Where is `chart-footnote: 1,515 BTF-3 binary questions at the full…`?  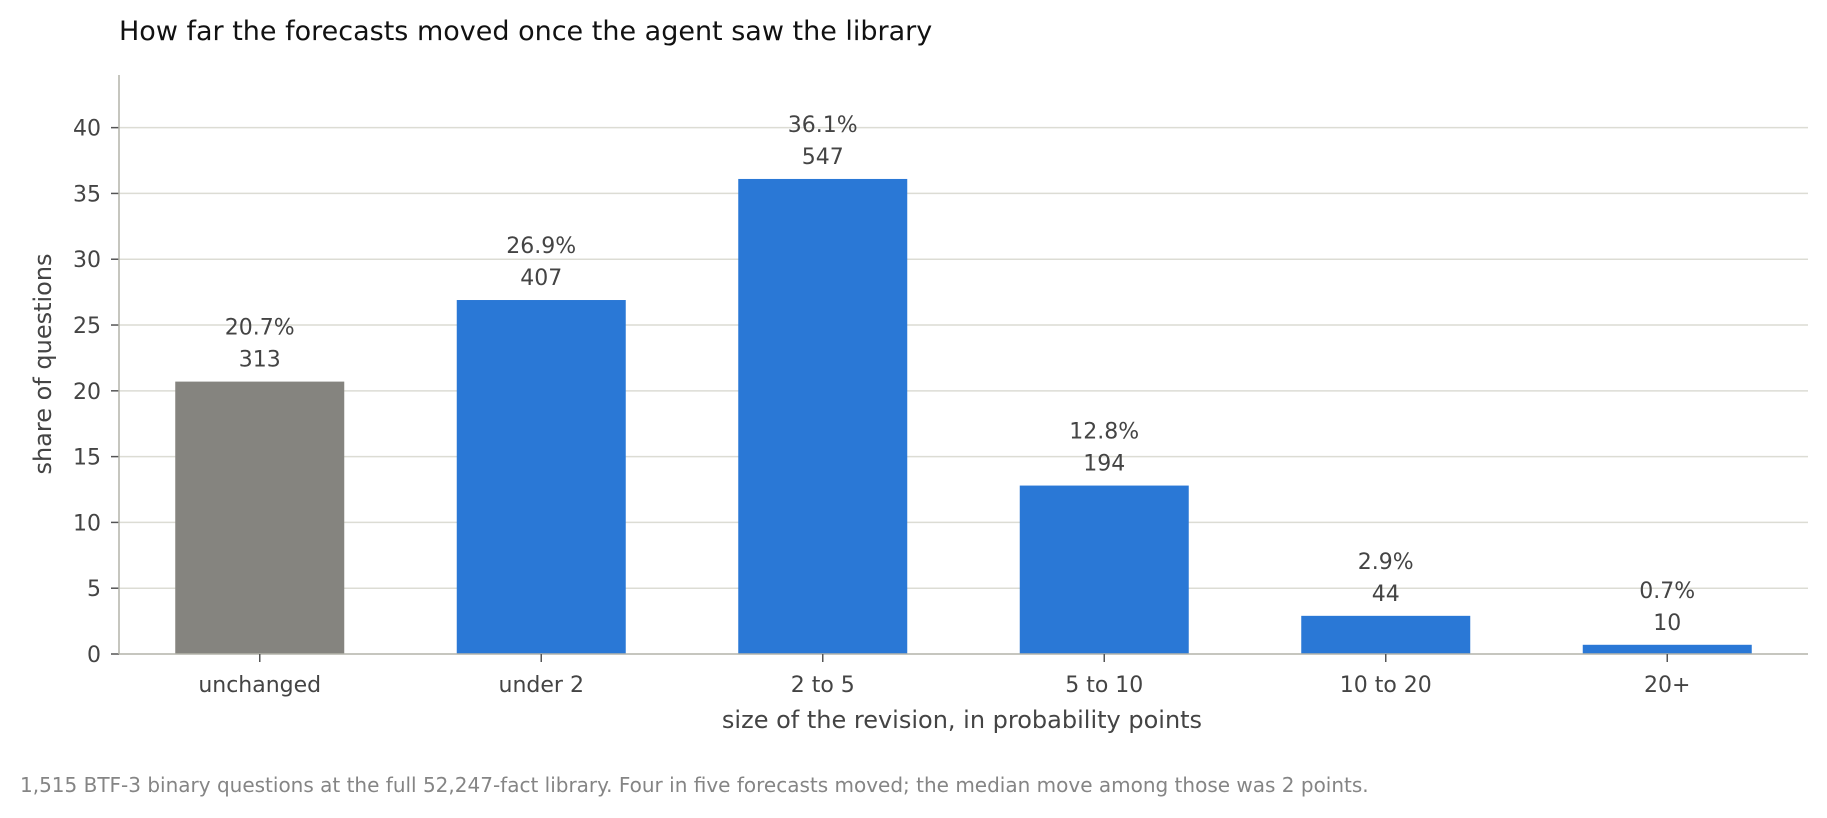 chart-footnote: 1,515 BTF-3 binary questions at the full… is located at coordinates (694, 785).